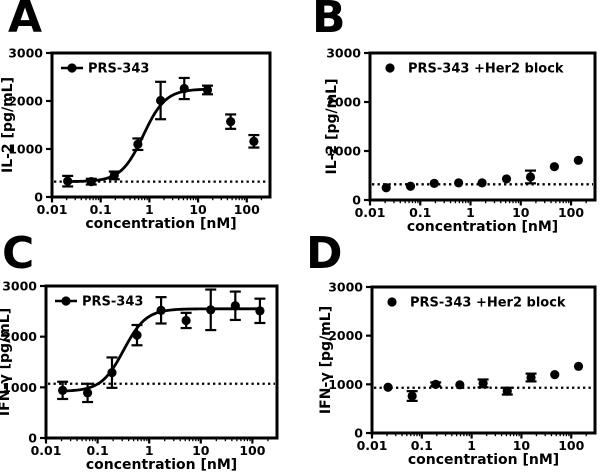  I want to click on error-bars, so click(161, 132).